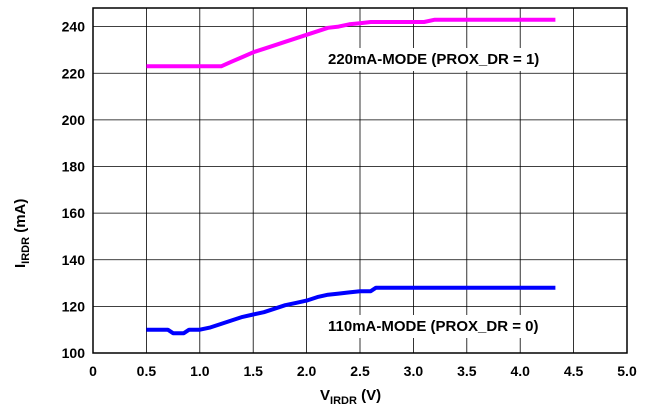  Describe the element at coordinates (520, 371) in the screenshot. I see `x-tick-label: 4.0` at that location.